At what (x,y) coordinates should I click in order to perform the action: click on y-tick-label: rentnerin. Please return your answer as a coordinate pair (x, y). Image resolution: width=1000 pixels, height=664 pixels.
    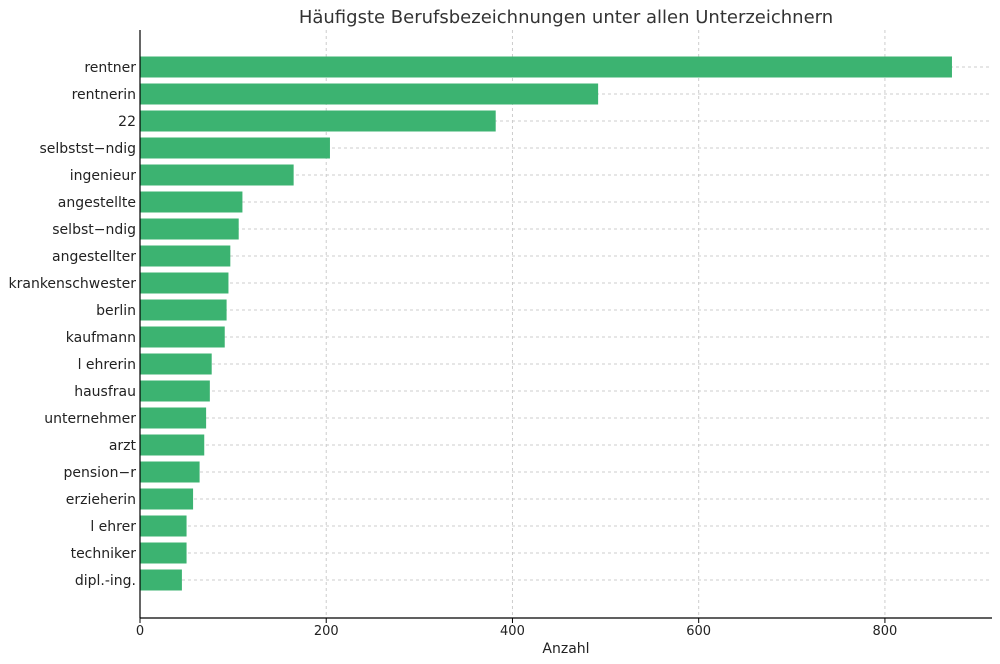
    Looking at the image, I should click on (104, 95).